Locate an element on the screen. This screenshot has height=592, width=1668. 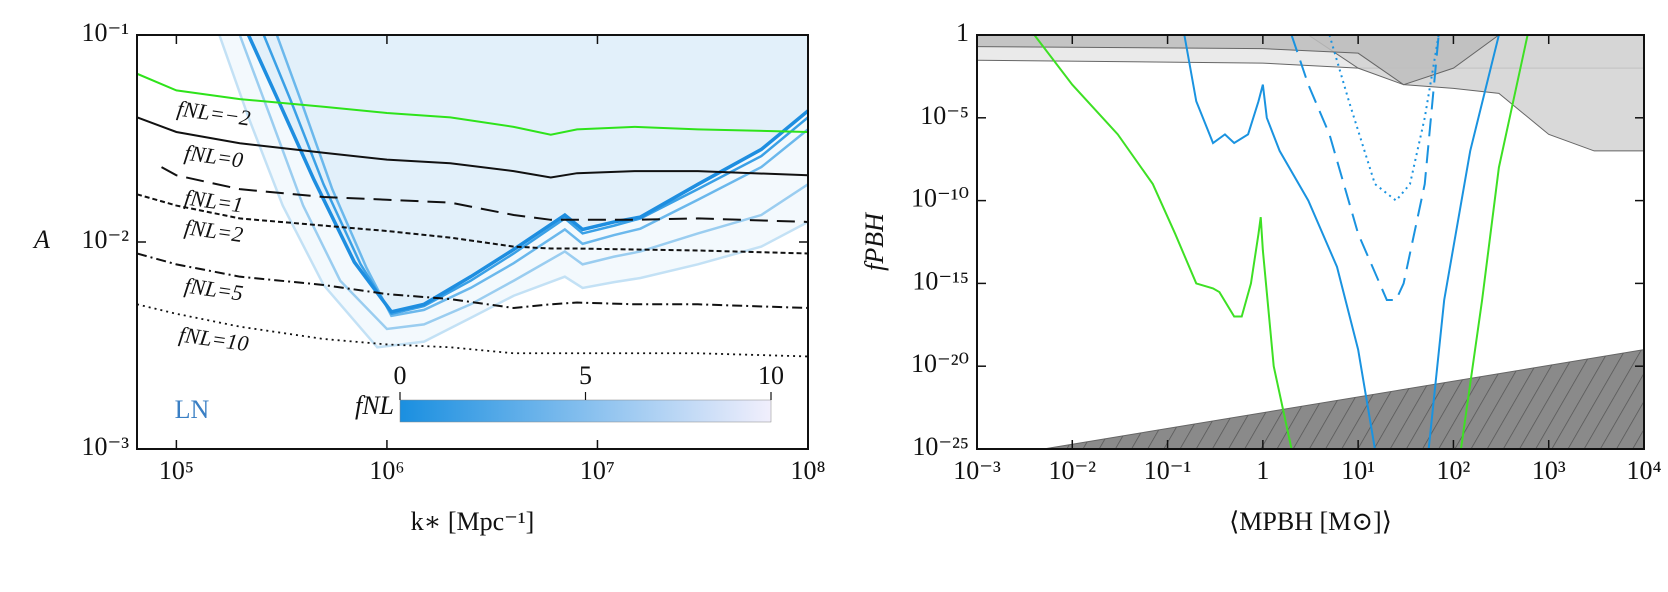
colorbar-tick-label: 0 is located at coordinates (400, 375).